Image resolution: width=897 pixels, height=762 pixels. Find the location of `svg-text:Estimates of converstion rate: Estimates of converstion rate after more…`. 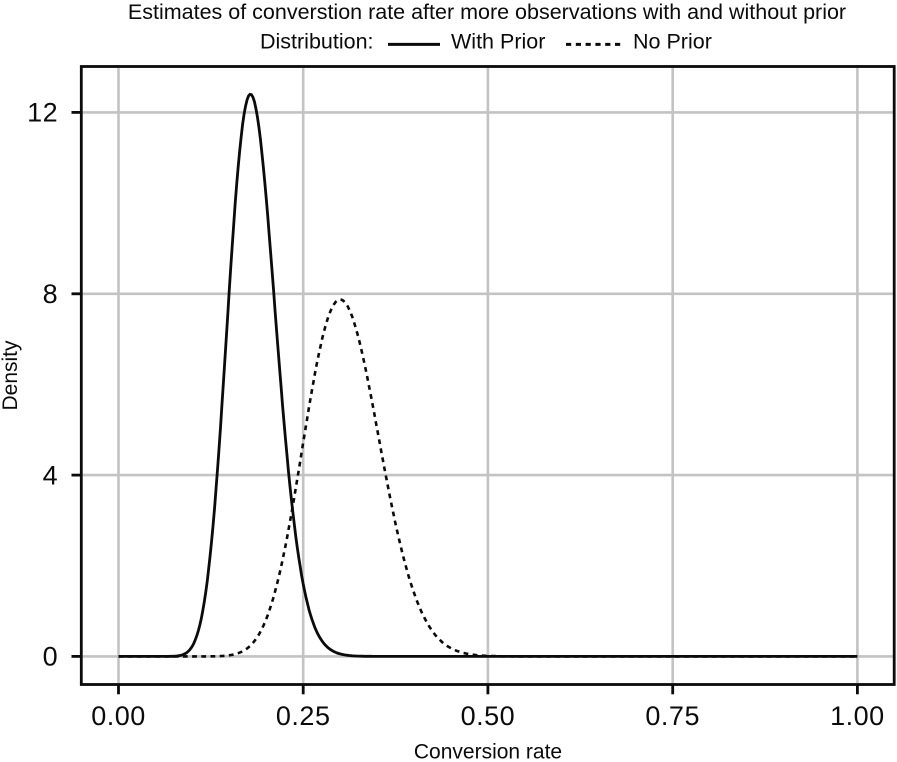

svg-text:Estimates of converstion rate: Estimates of converstion rate after more… is located at coordinates (487, 12).